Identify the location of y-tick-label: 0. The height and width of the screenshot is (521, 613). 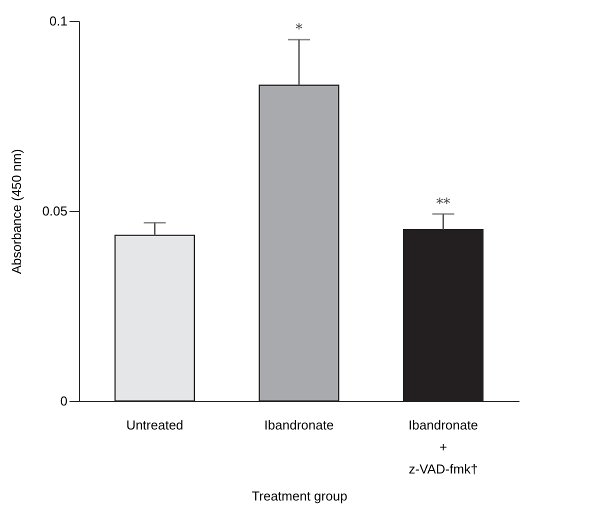
(64, 401).